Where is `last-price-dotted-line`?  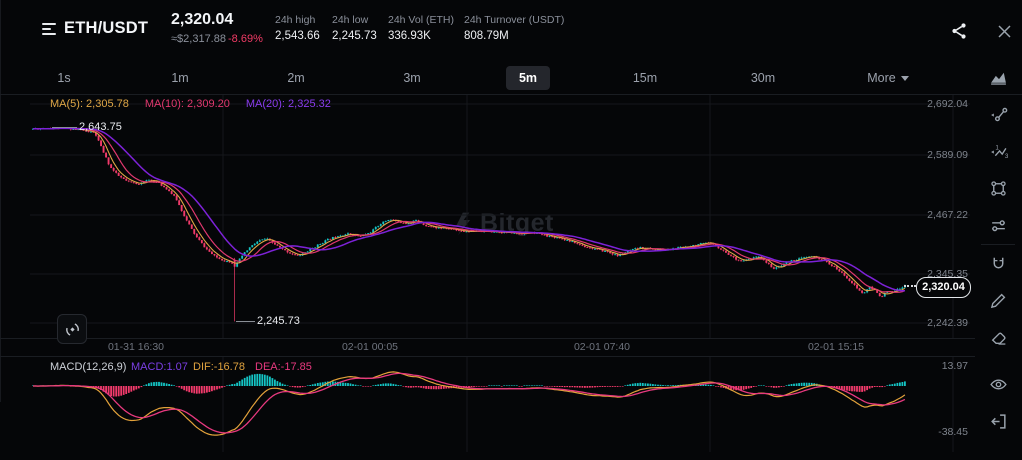 last-price-dotted-line is located at coordinates (910, 286).